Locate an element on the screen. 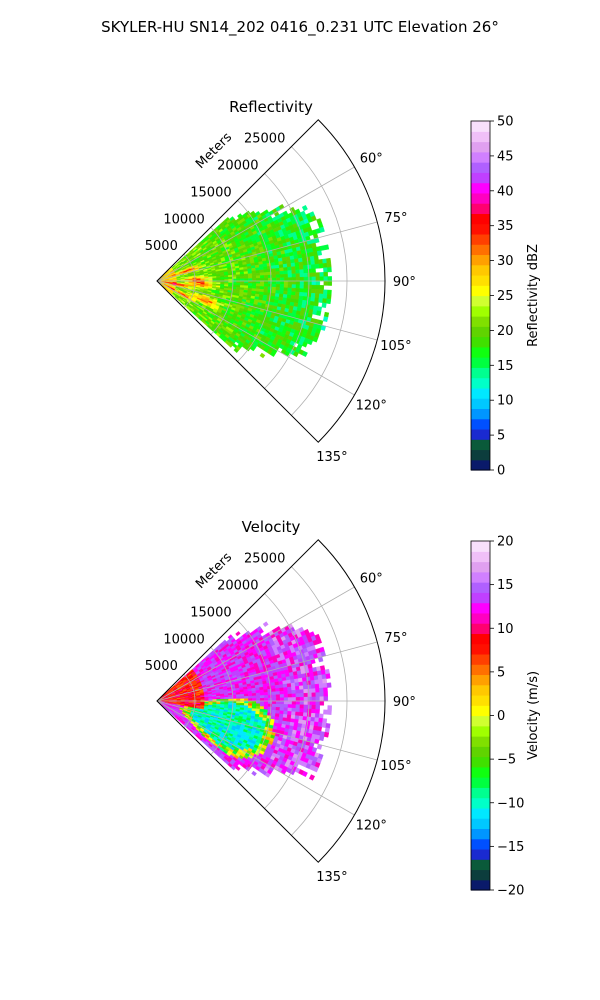 This screenshot has height=1000, width=600. radial-tick-label: 25000 is located at coordinates (264, 139).